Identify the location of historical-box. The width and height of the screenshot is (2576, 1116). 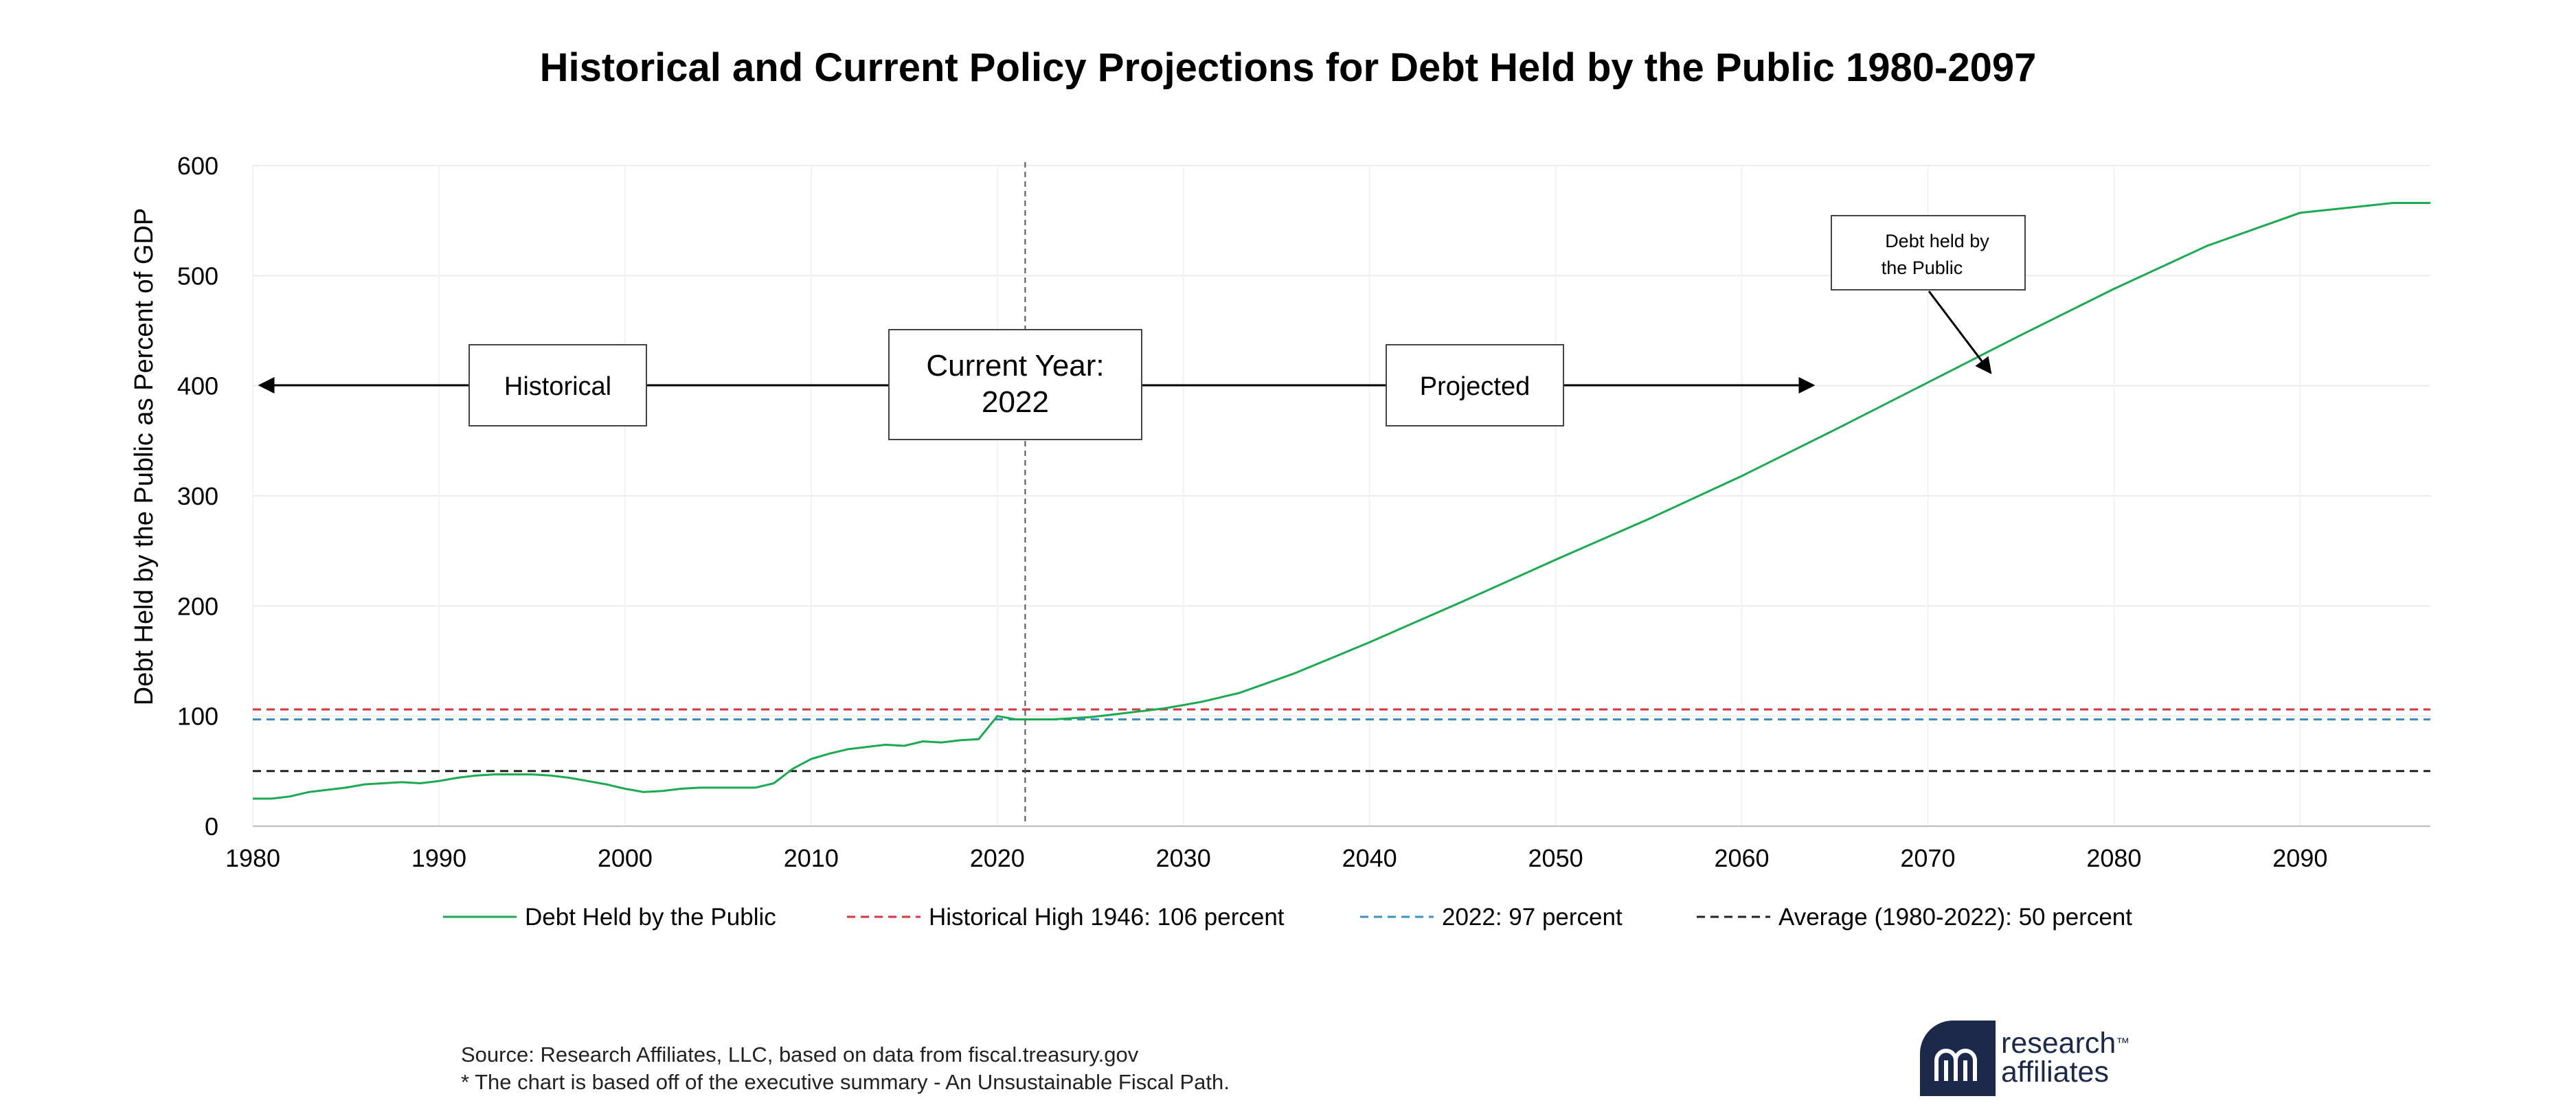
(557, 385).